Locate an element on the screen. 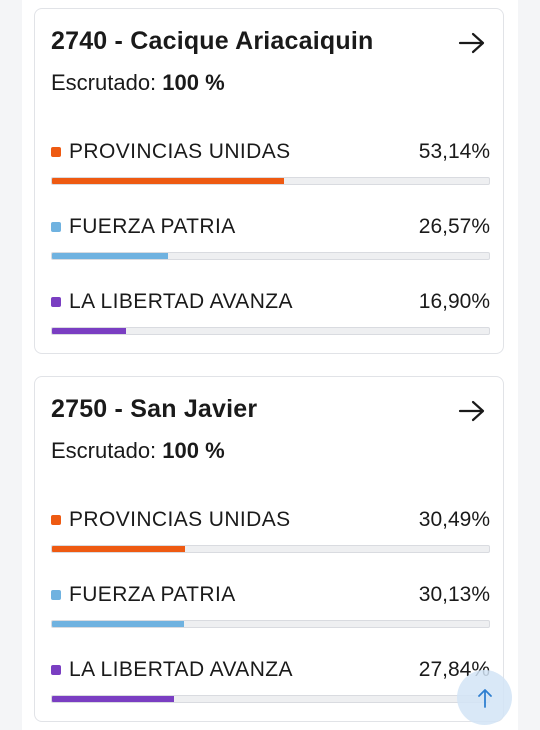  party-percent: 30,13% is located at coordinates (454, 594).